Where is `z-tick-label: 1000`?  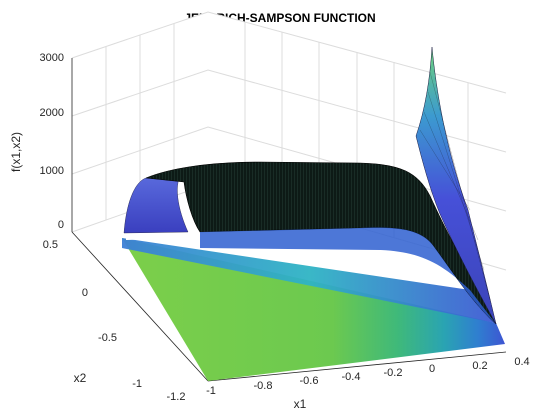
z-tick-label: 1000 is located at coordinates (52, 171).